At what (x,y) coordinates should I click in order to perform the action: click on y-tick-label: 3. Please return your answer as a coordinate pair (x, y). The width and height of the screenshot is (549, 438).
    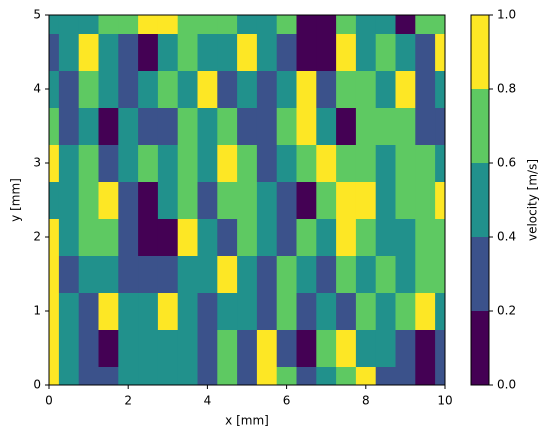
    Looking at the image, I should click on (37, 163).